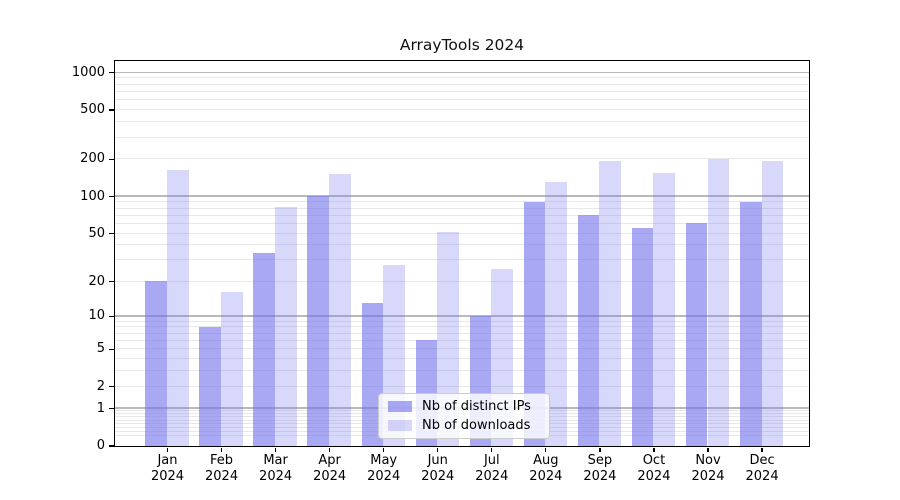  I want to click on x-tick-label: Dec 2024, so click(762, 469).